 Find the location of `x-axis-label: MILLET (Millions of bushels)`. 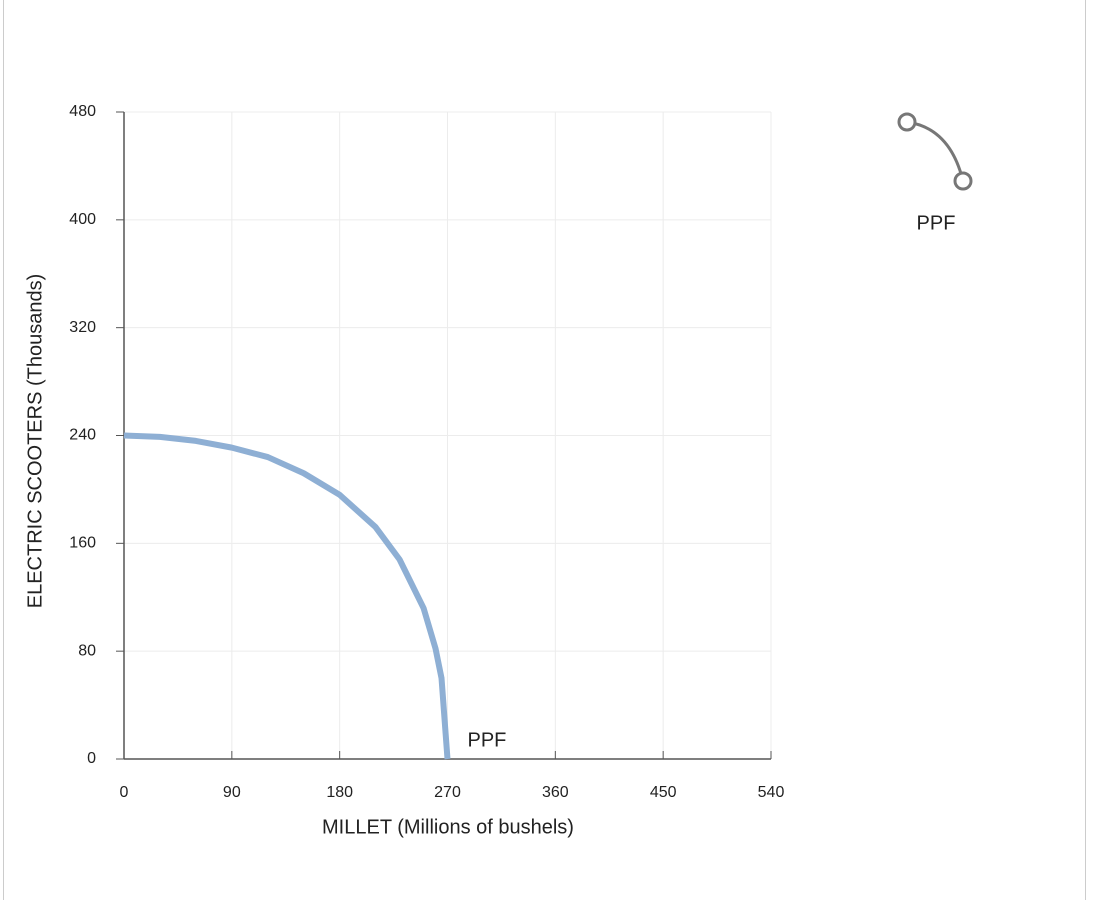

x-axis-label: MILLET (Millions of bushels) is located at coordinates (448, 827).